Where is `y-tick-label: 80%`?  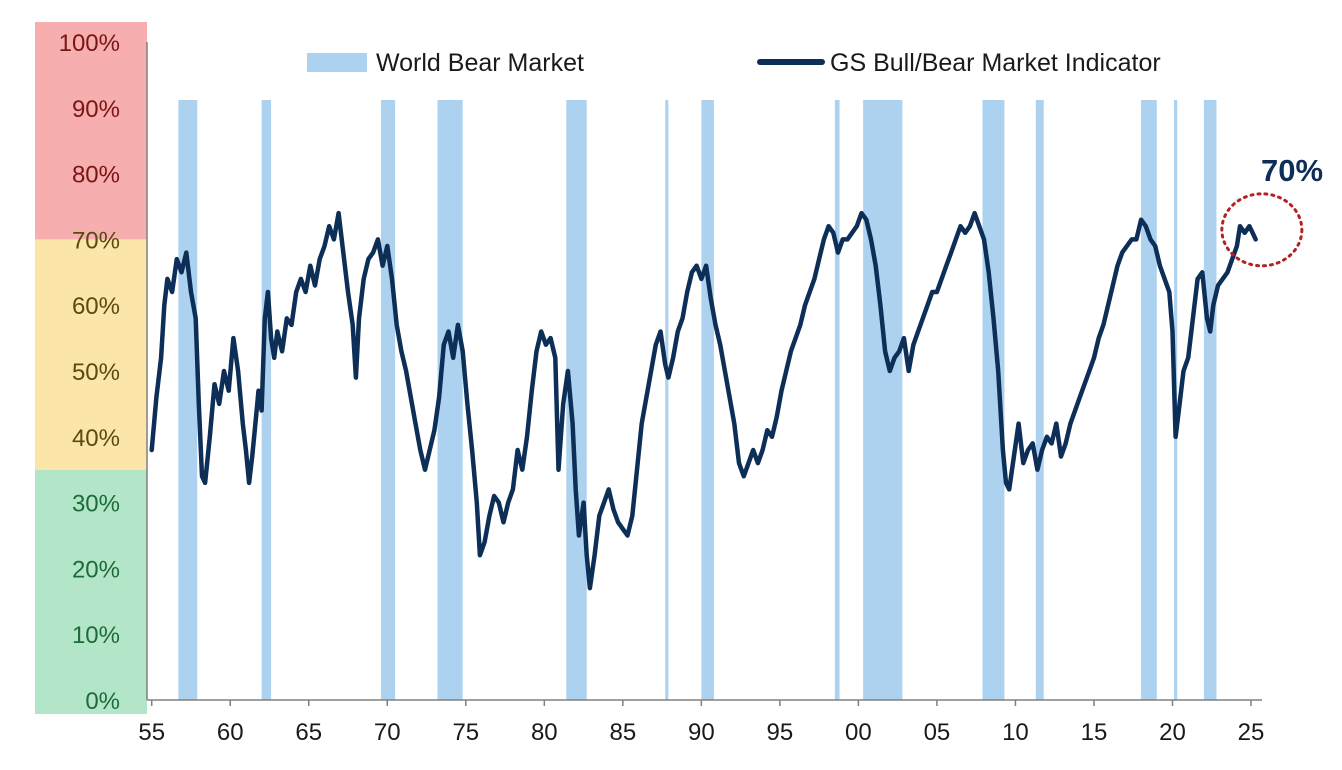 y-tick-label: 80% is located at coordinates (96, 175).